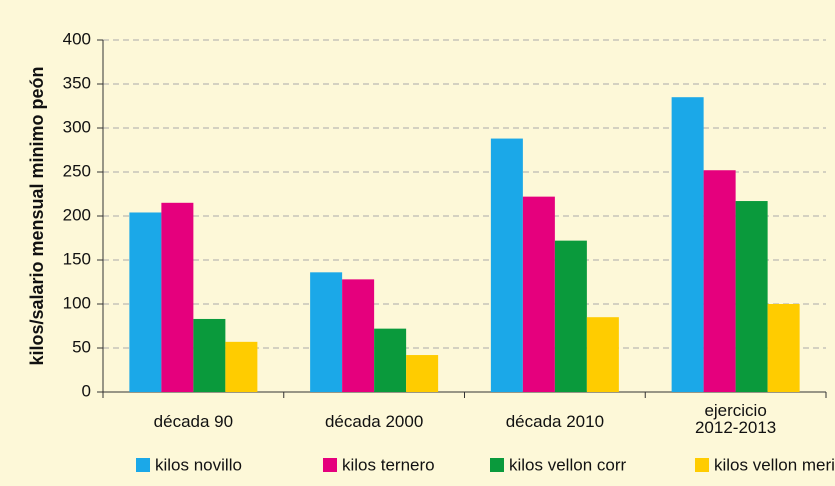 The image size is (835, 486). Describe the element at coordinates (77, 38) in the screenshot. I see `y-tick-label: 400` at that location.